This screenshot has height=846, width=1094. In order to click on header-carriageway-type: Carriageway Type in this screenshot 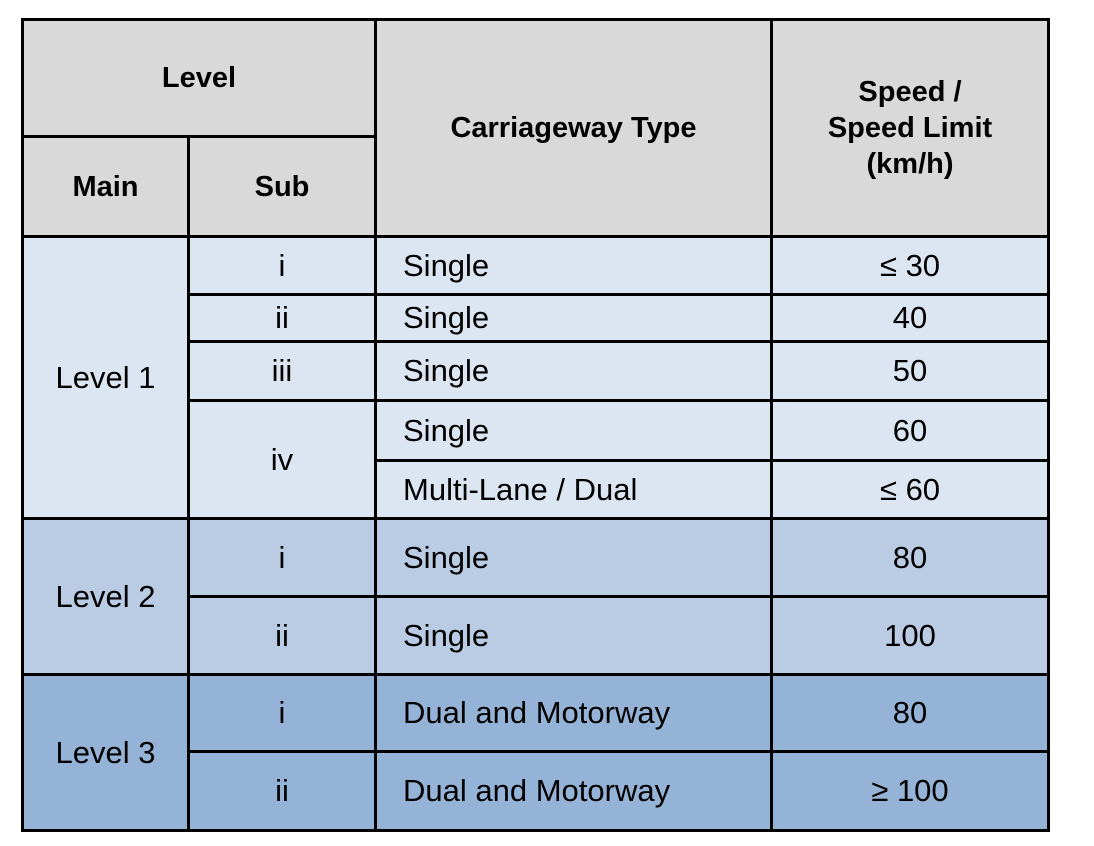, I will do `click(573, 128)`.